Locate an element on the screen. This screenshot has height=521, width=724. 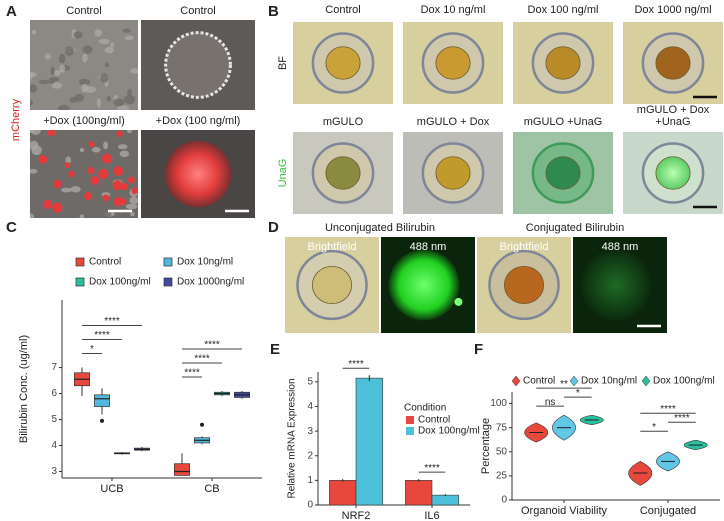
row-label: UnaG is located at coordinates (283, 173).